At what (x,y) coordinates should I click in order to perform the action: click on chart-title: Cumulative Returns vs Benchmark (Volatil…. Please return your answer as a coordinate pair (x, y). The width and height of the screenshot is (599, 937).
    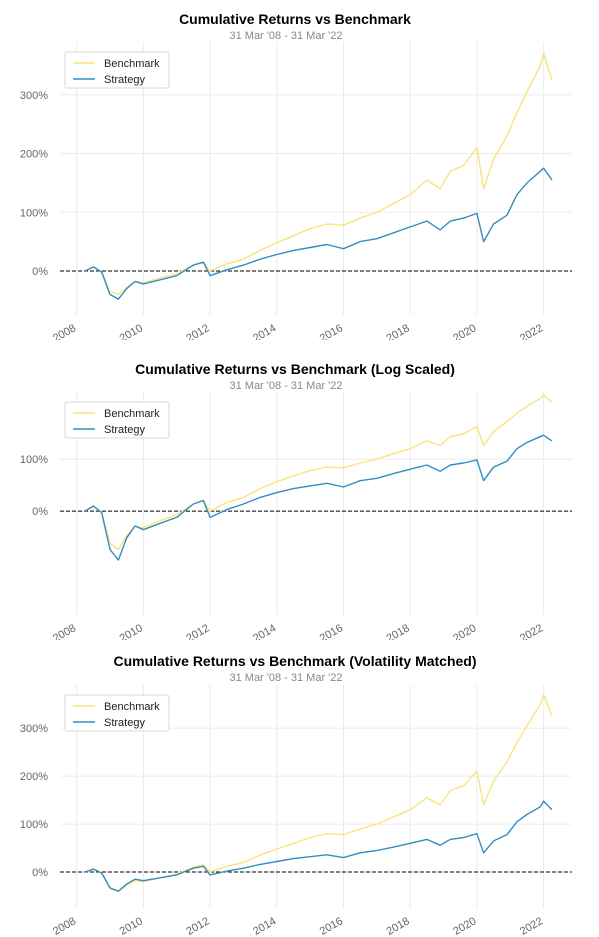
    Looking at the image, I should click on (295, 661).